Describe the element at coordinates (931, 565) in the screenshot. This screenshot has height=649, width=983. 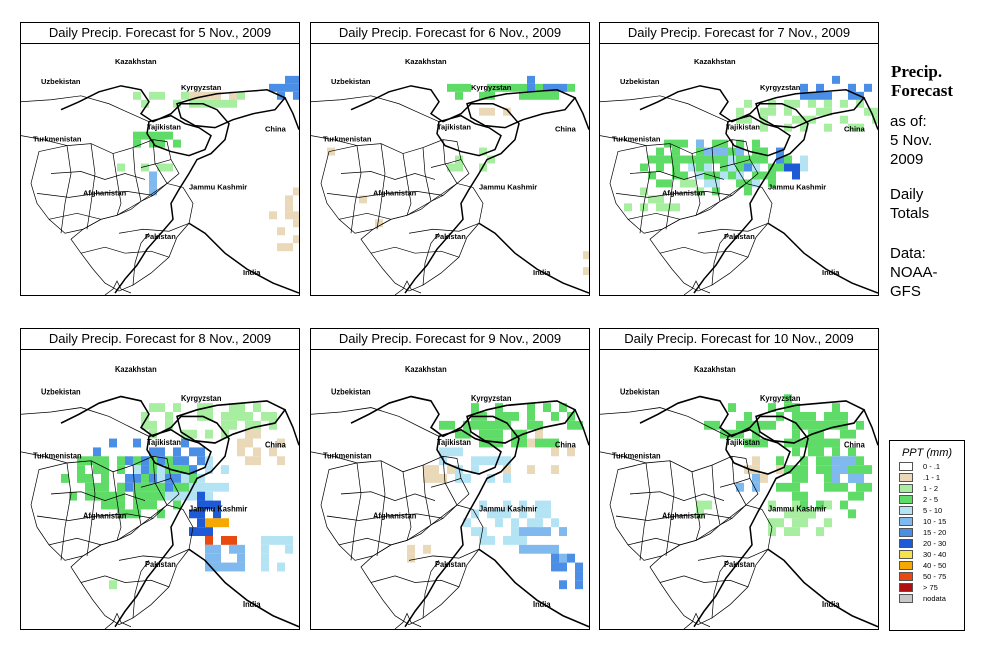
I see `legend-item: 40 - 50` at that location.